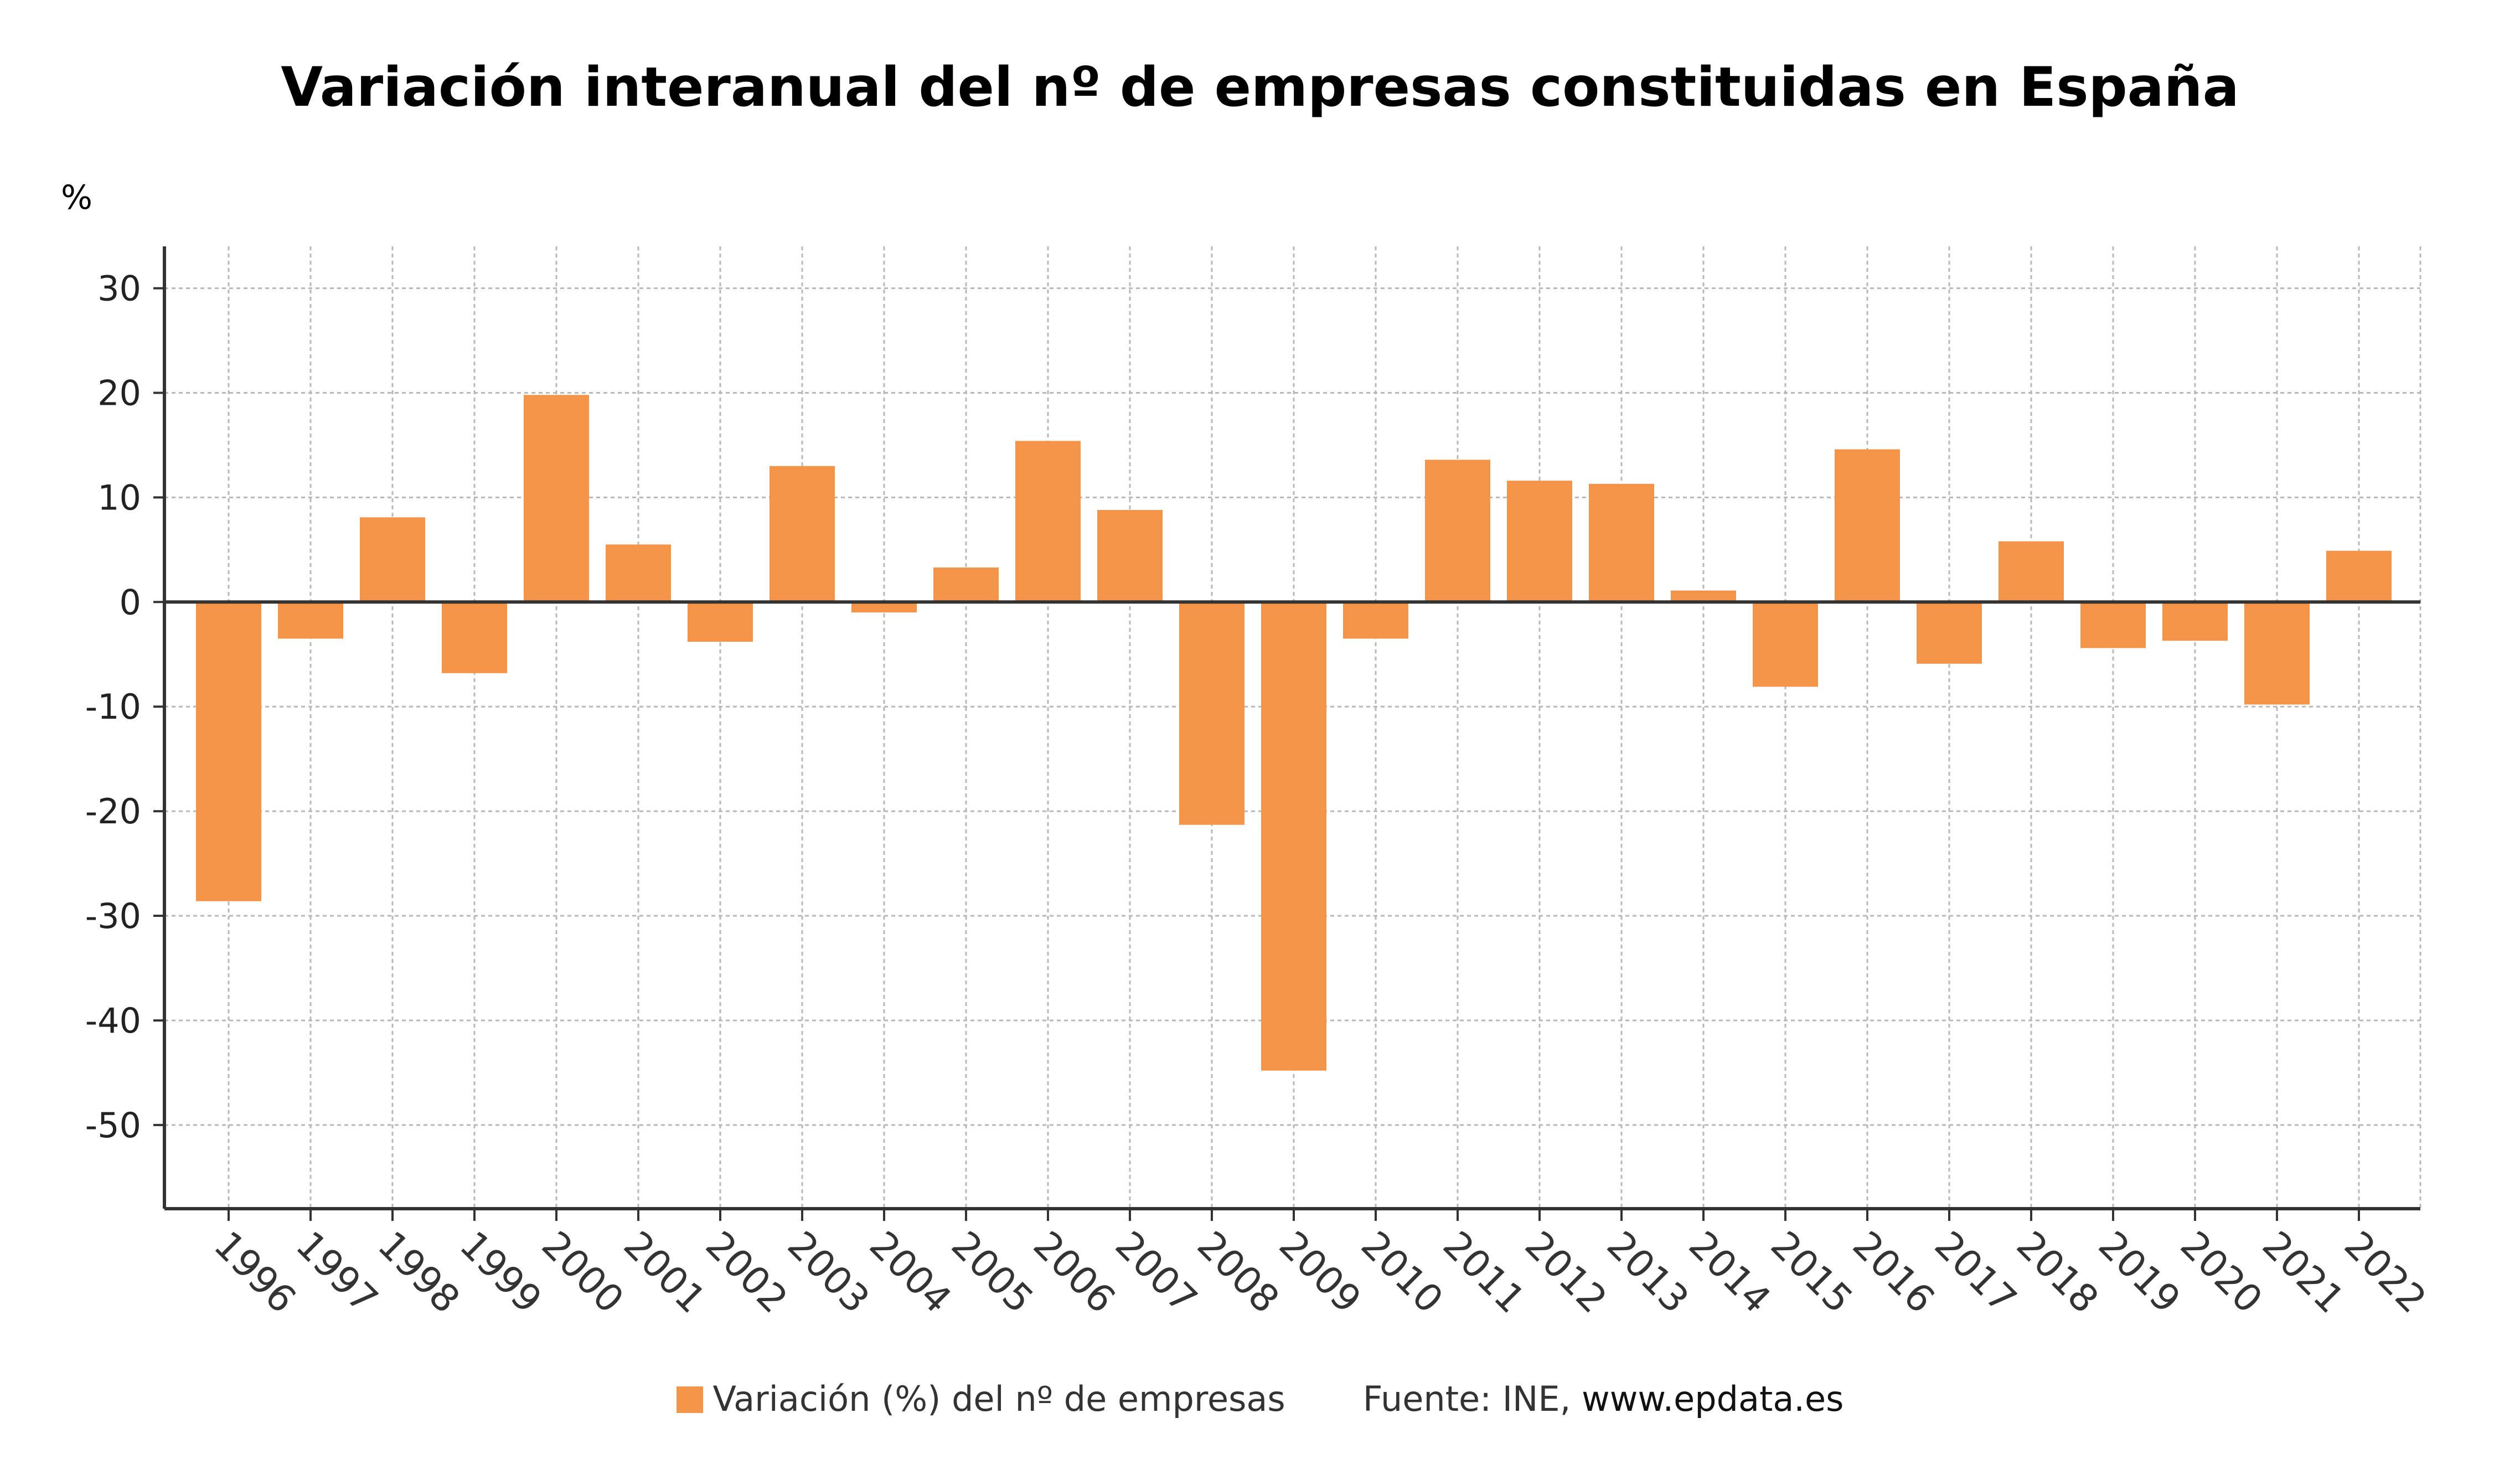 The height and width of the screenshot is (1480, 2520). What do you see at coordinates (1812, 1272) in the screenshot?
I see `x-tick-label: 2015` at bounding box center [1812, 1272].